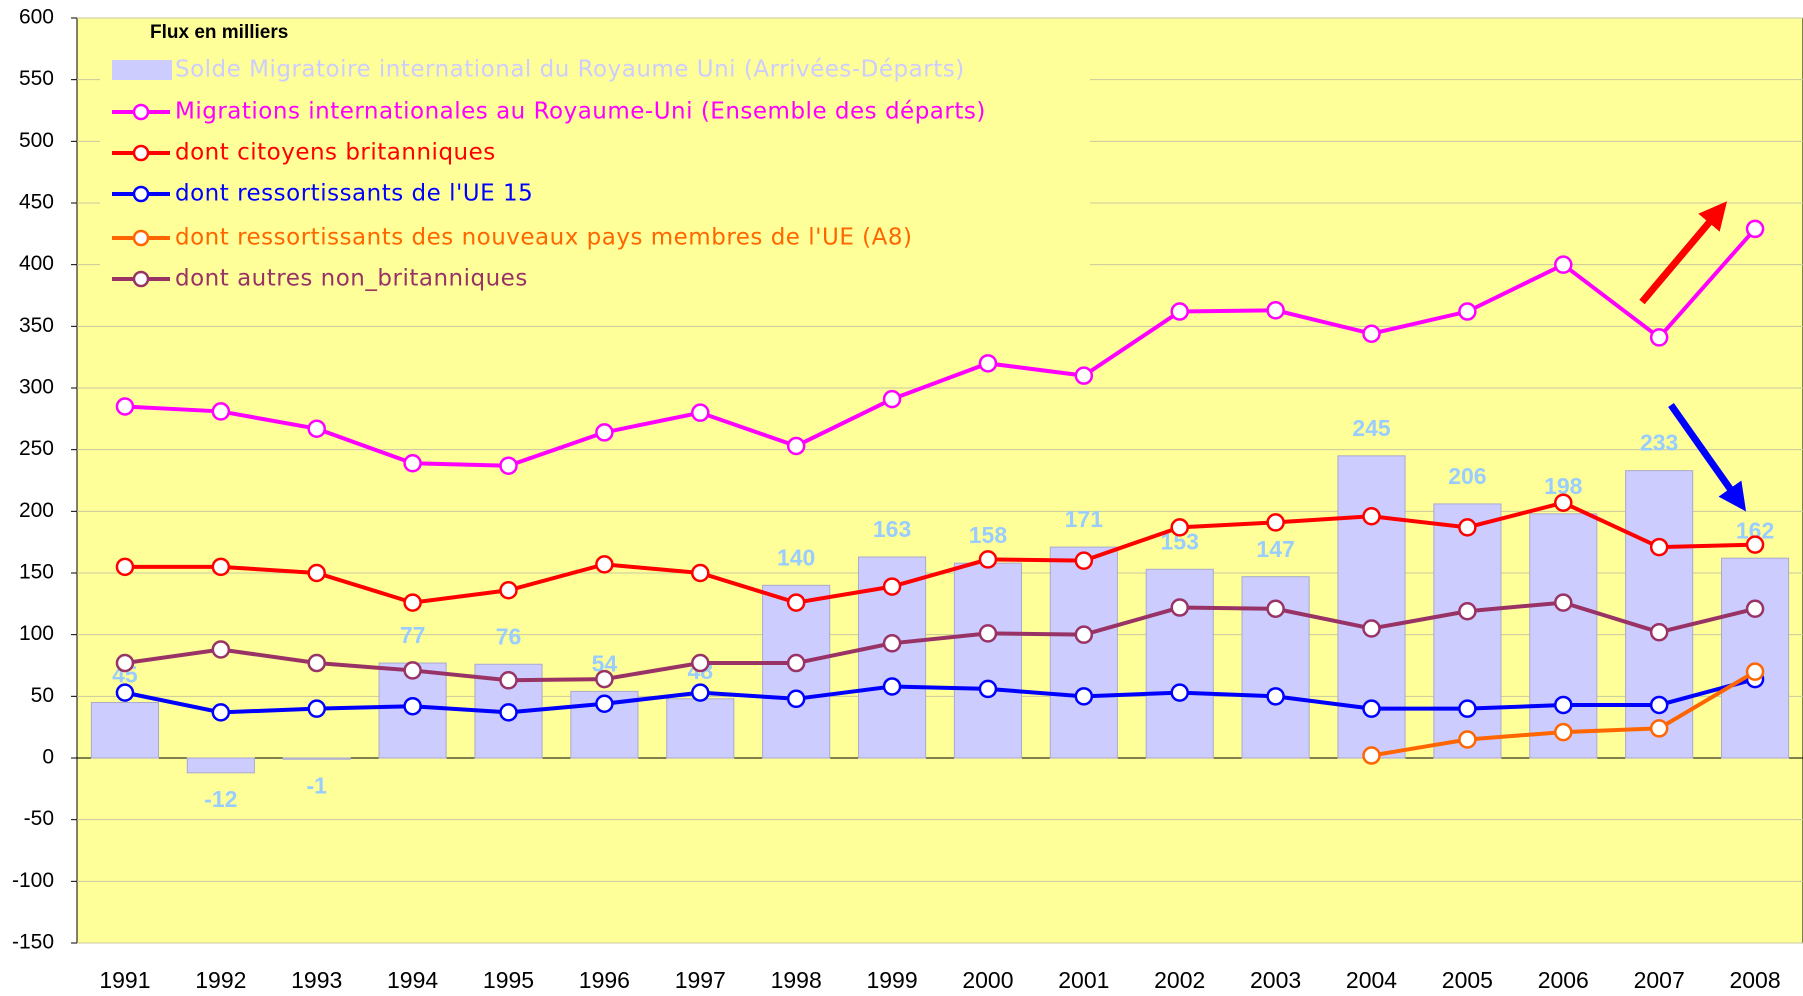 Image resolution: width=1803 pixels, height=996 pixels. What do you see at coordinates (220, 799) in the screenshot?
I see `value-label: -12` at bounding box center [220, 799].